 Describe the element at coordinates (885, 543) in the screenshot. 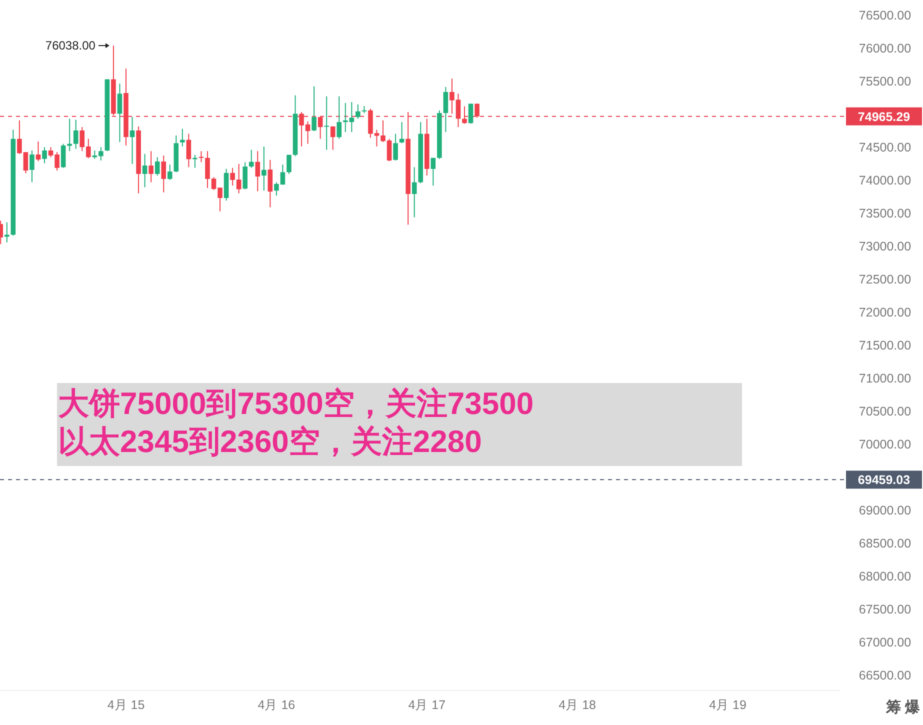

I see `y-tick-label: 68500.00` at that location.